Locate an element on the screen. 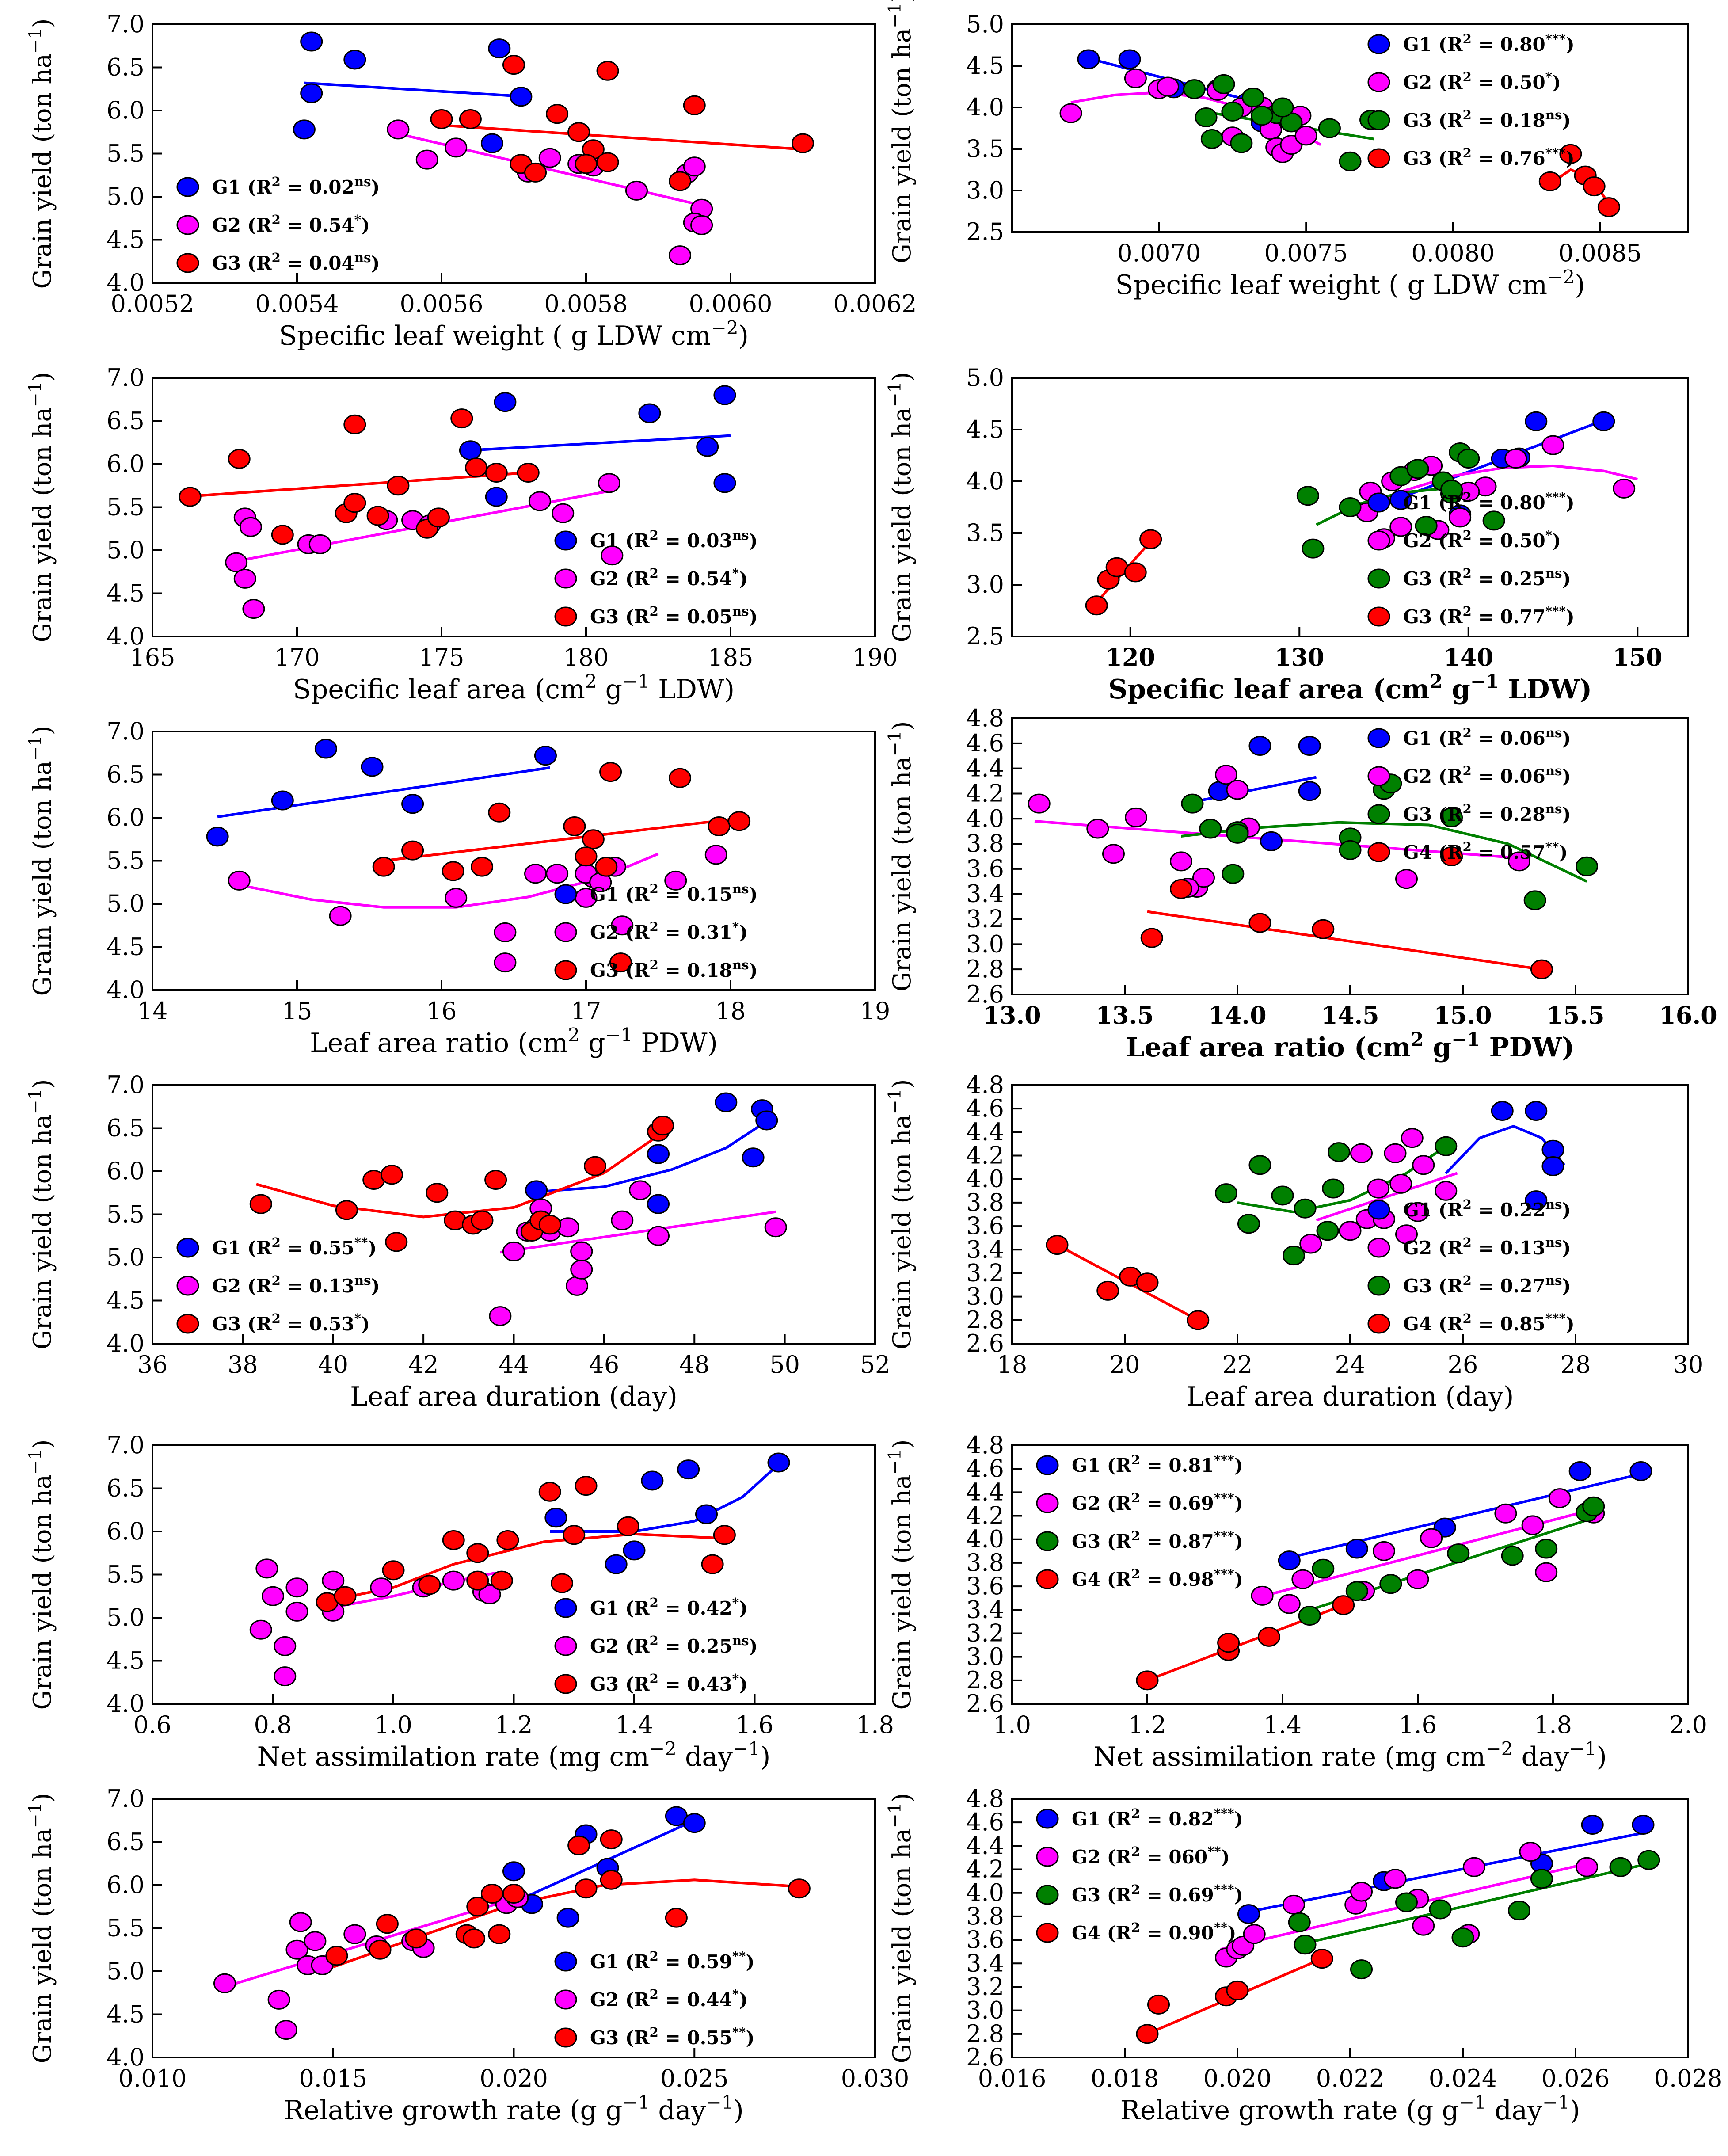 The height and width of the screenshot is (2156, 1728). x-tick-label: 1.4 is located at coordinates (634, 1725).